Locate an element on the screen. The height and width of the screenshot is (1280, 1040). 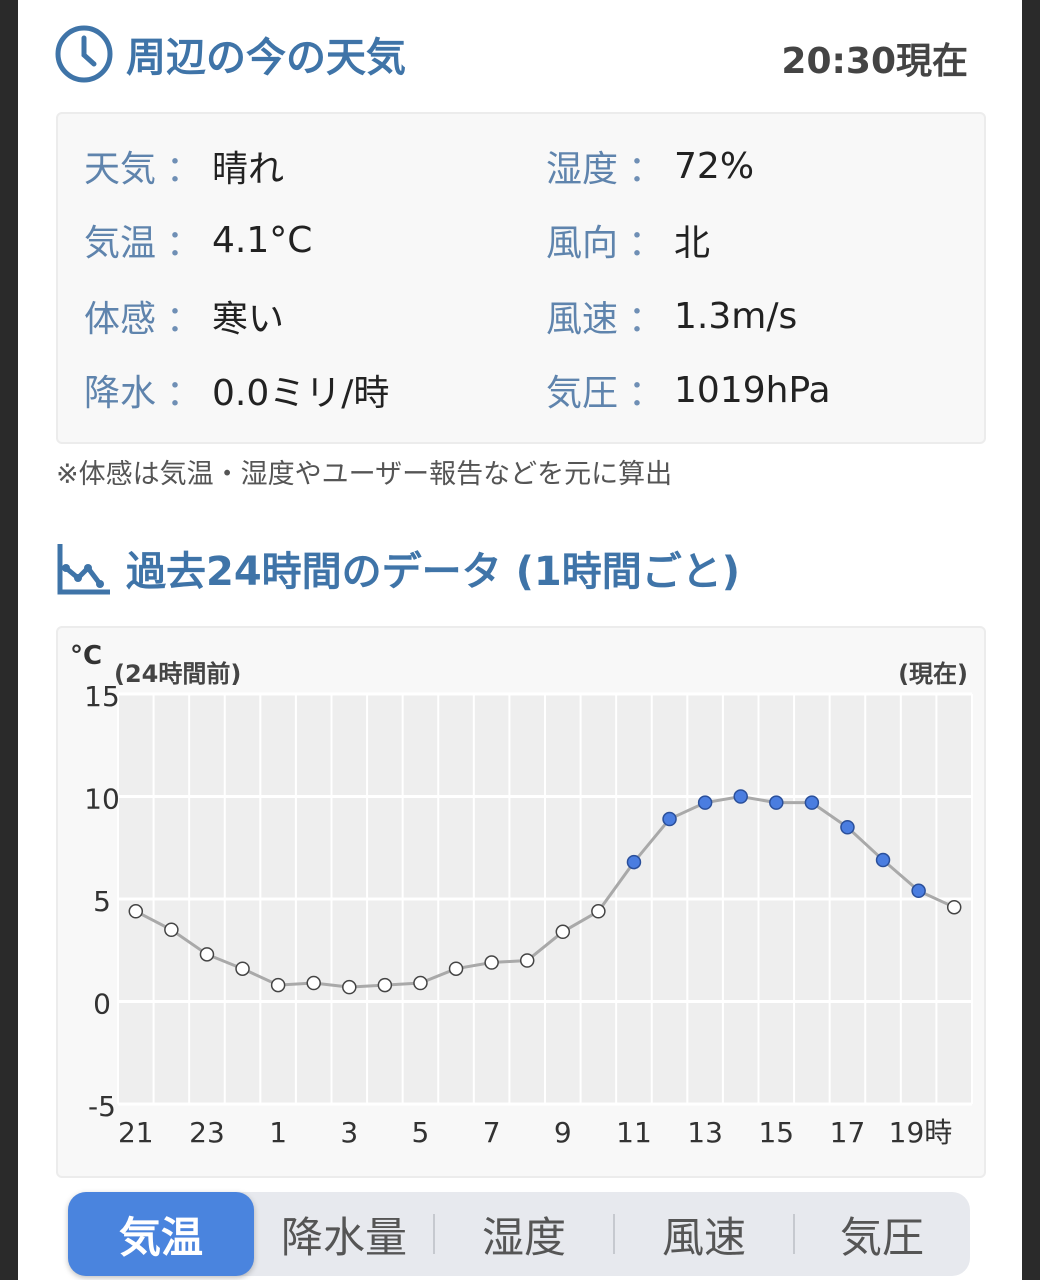
clock-icon is located at coordinates (84, 54).